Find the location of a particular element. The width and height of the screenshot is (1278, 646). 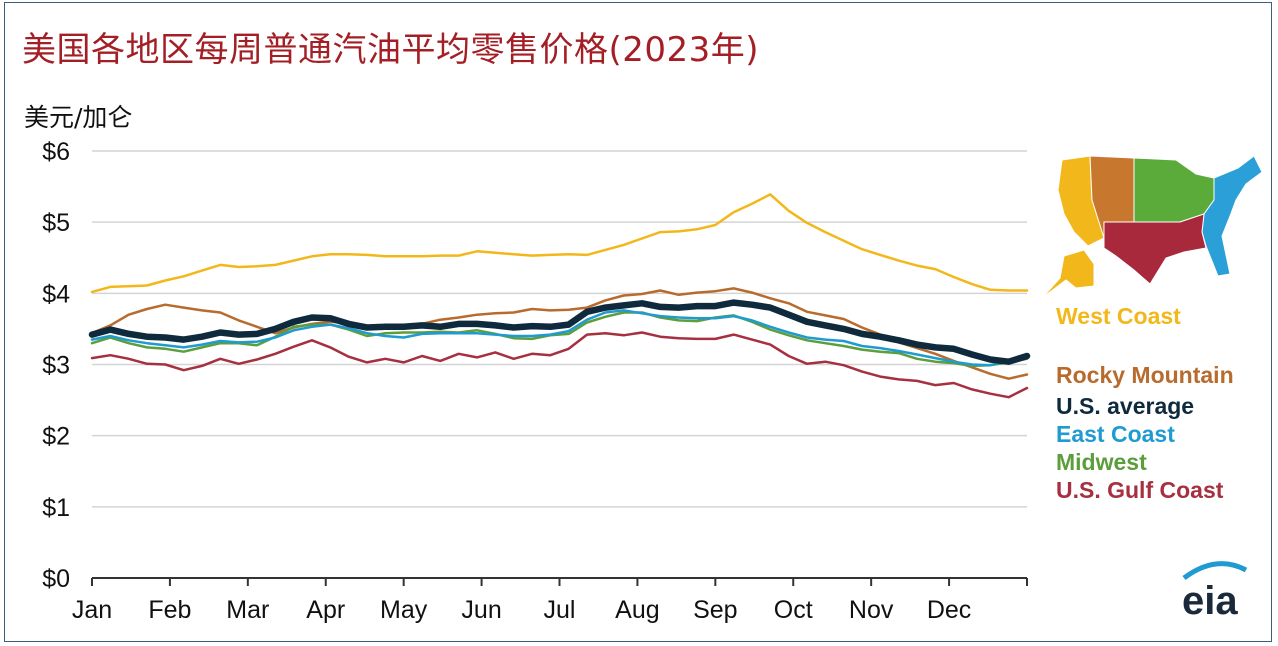

eia-logo: eia is located at coordinates (1215, 592).